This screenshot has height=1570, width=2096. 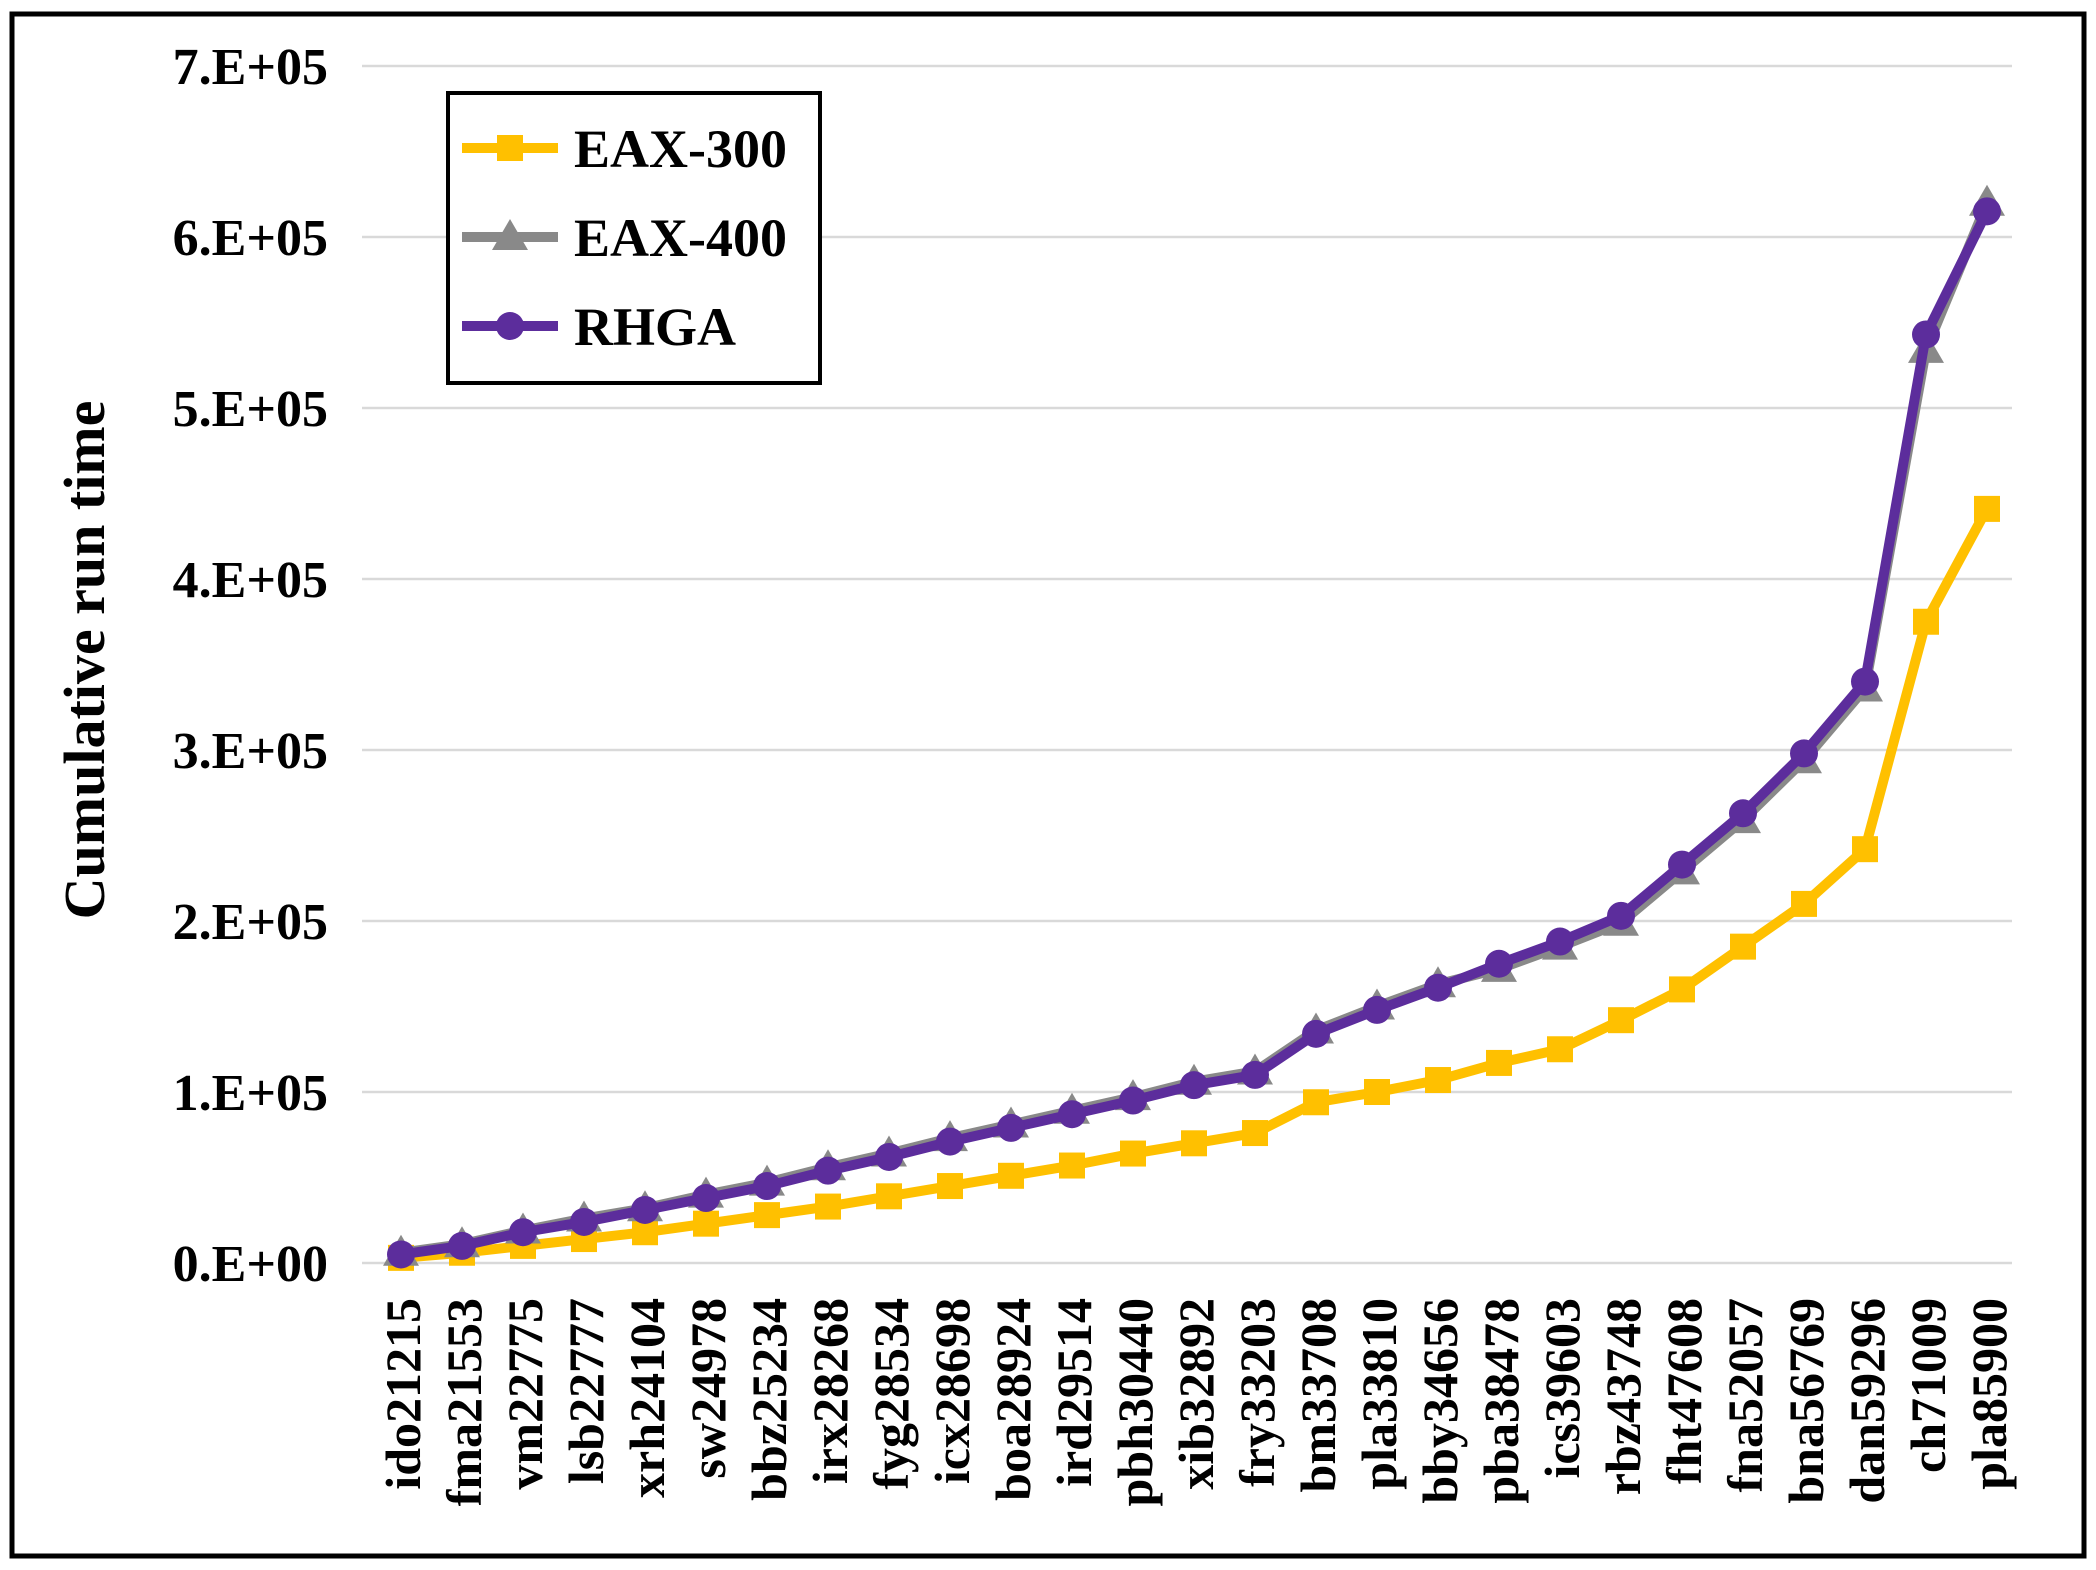 I want to click on legend-EAX-400-marker-triangle, so click(x=510, y=234).